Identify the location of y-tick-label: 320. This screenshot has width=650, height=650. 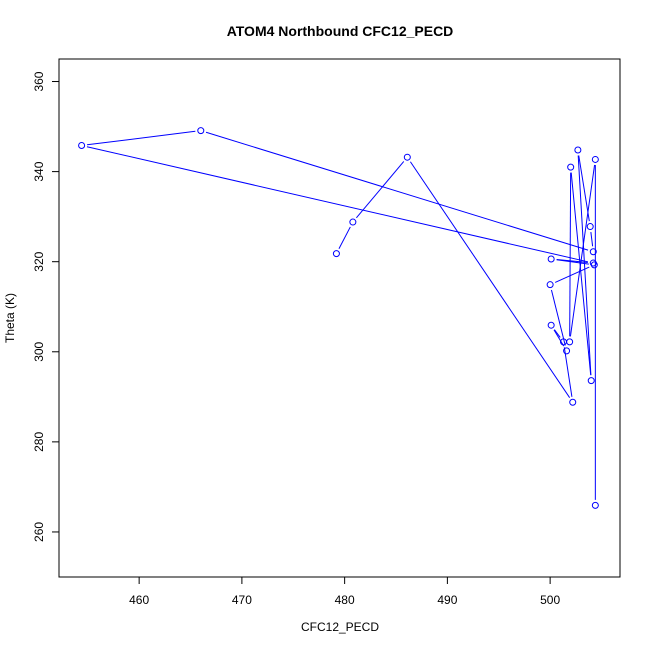
(39, 261).